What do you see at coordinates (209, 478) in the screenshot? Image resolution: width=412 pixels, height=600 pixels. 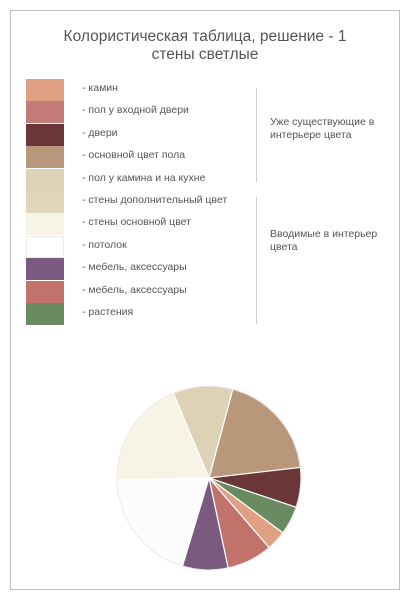 I see `pie-outline` at bounding box center [209, 478].